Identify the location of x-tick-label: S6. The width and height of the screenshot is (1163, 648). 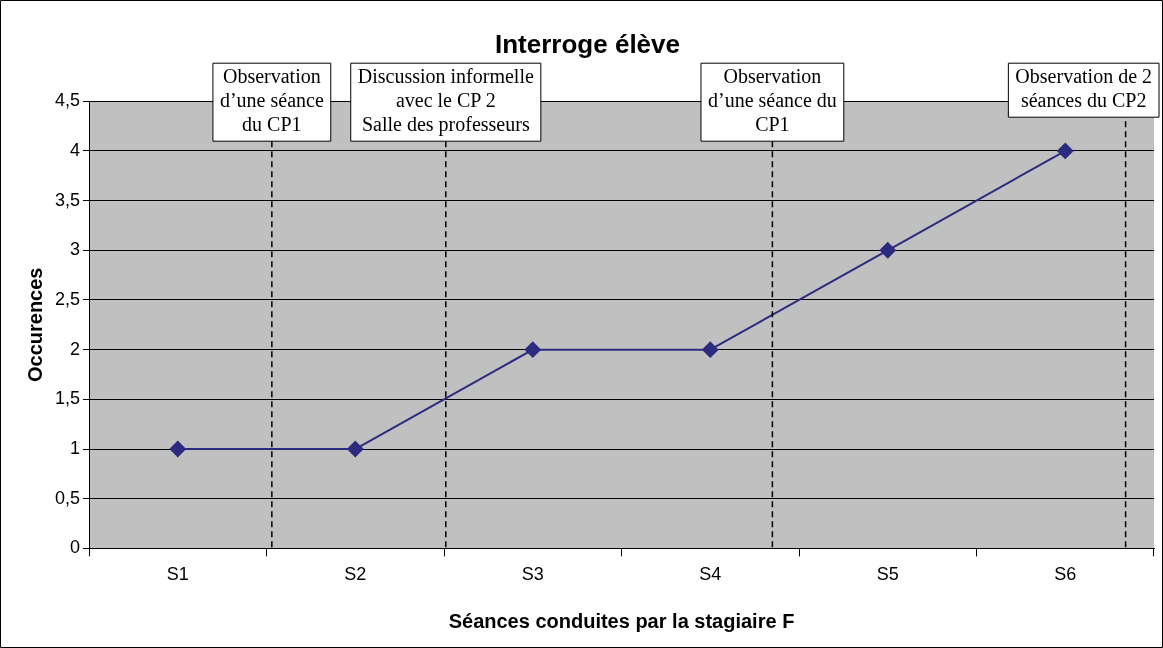
(1065, 574).